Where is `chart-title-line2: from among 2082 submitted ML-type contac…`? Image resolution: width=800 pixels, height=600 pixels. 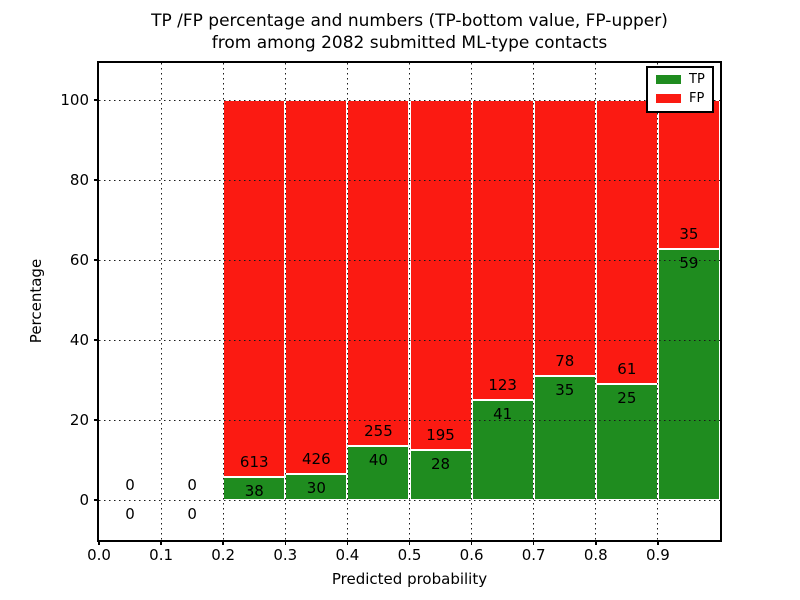 chart-title-line2: from among 2082 submitted ML-type contac… is located at coordinates (409, 43).